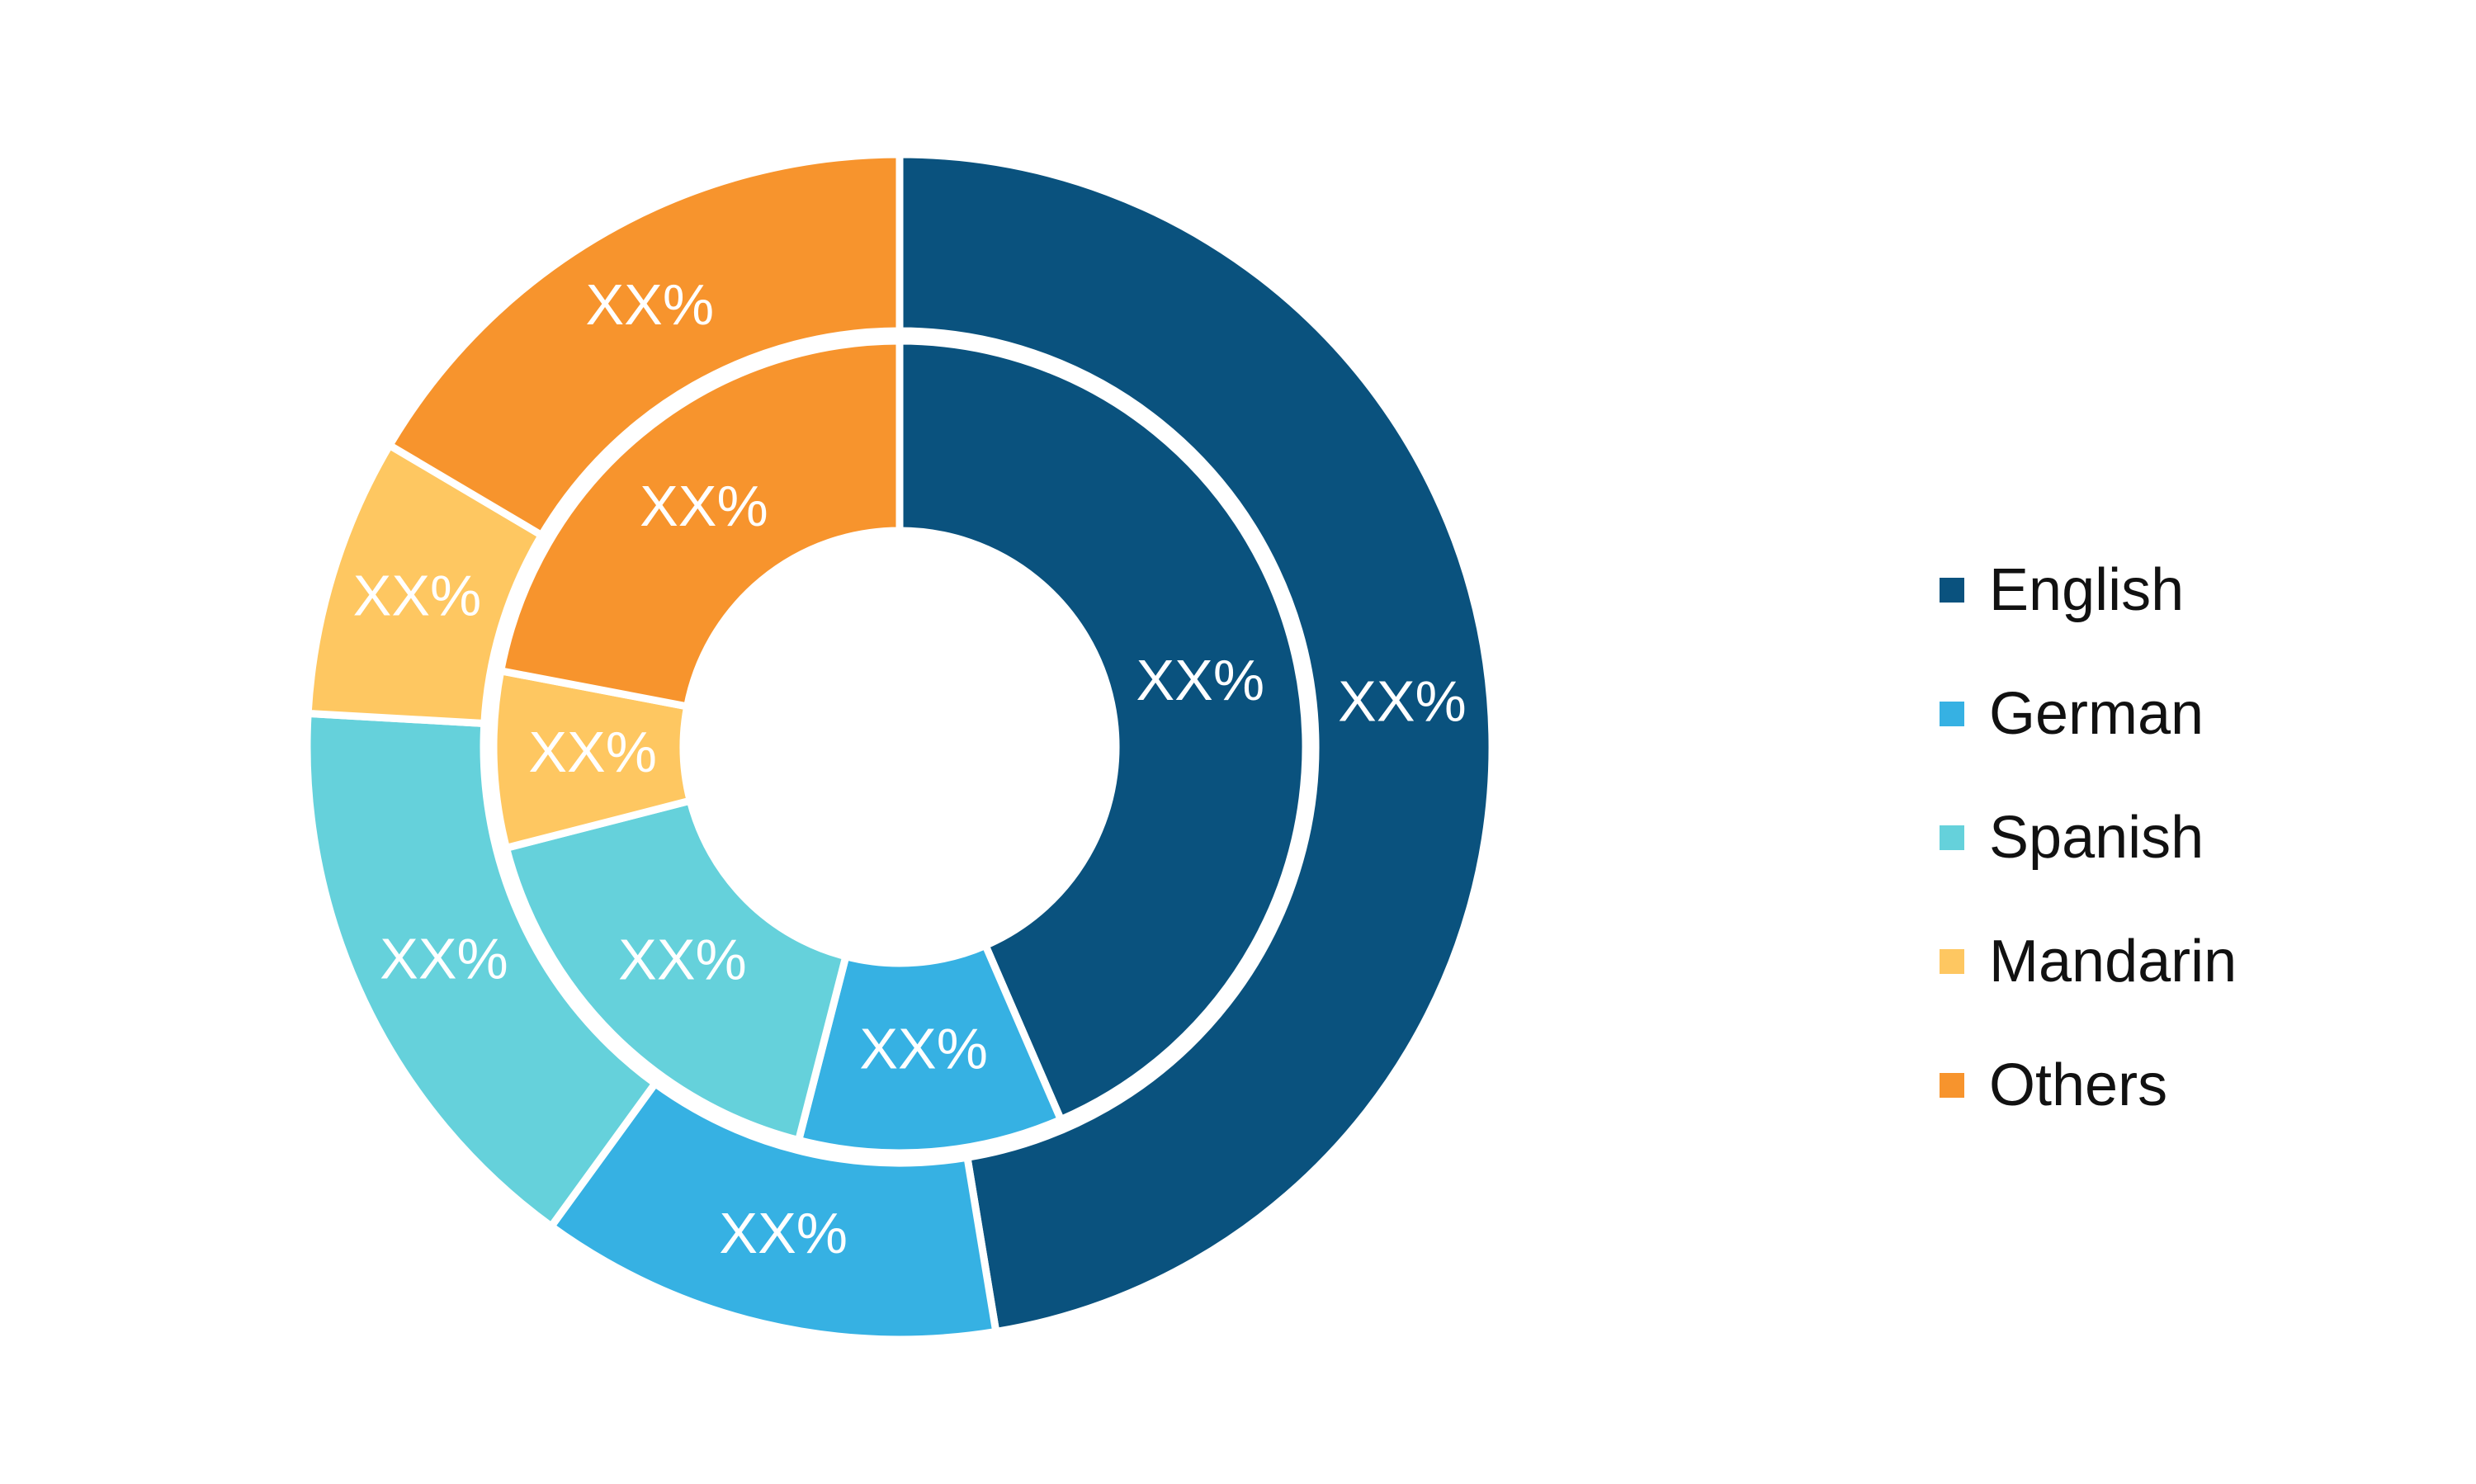  I want to click on legend-item-english: English, so click(2171, 590).